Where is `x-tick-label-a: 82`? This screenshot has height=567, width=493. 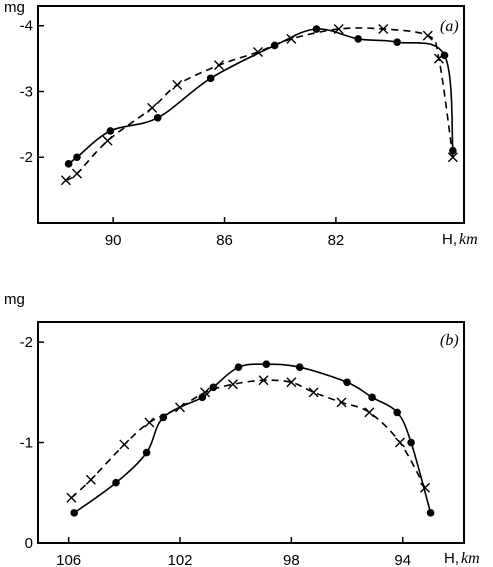
x-tick-label-a: 82 is located at coordinates (336, 240).